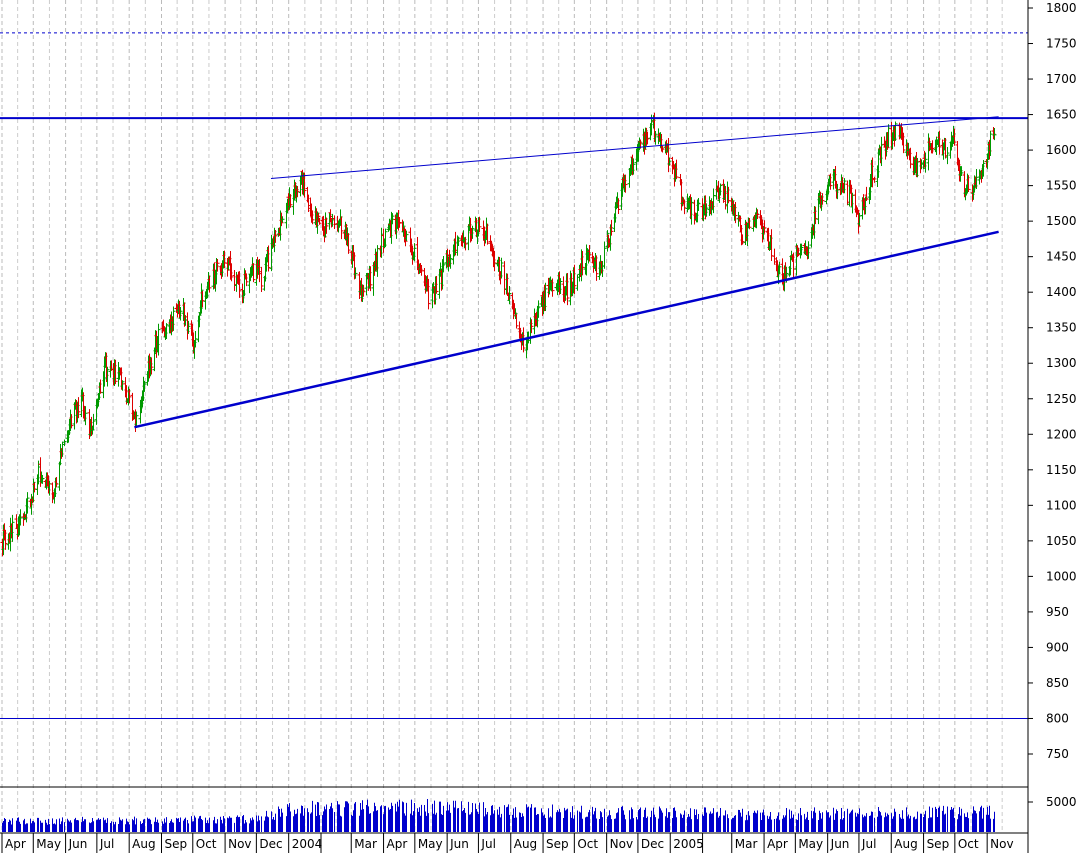 The width and height of the screenshot is (1082, 853). I want to click on y-tick-label: 1300, so click(1061, 363).